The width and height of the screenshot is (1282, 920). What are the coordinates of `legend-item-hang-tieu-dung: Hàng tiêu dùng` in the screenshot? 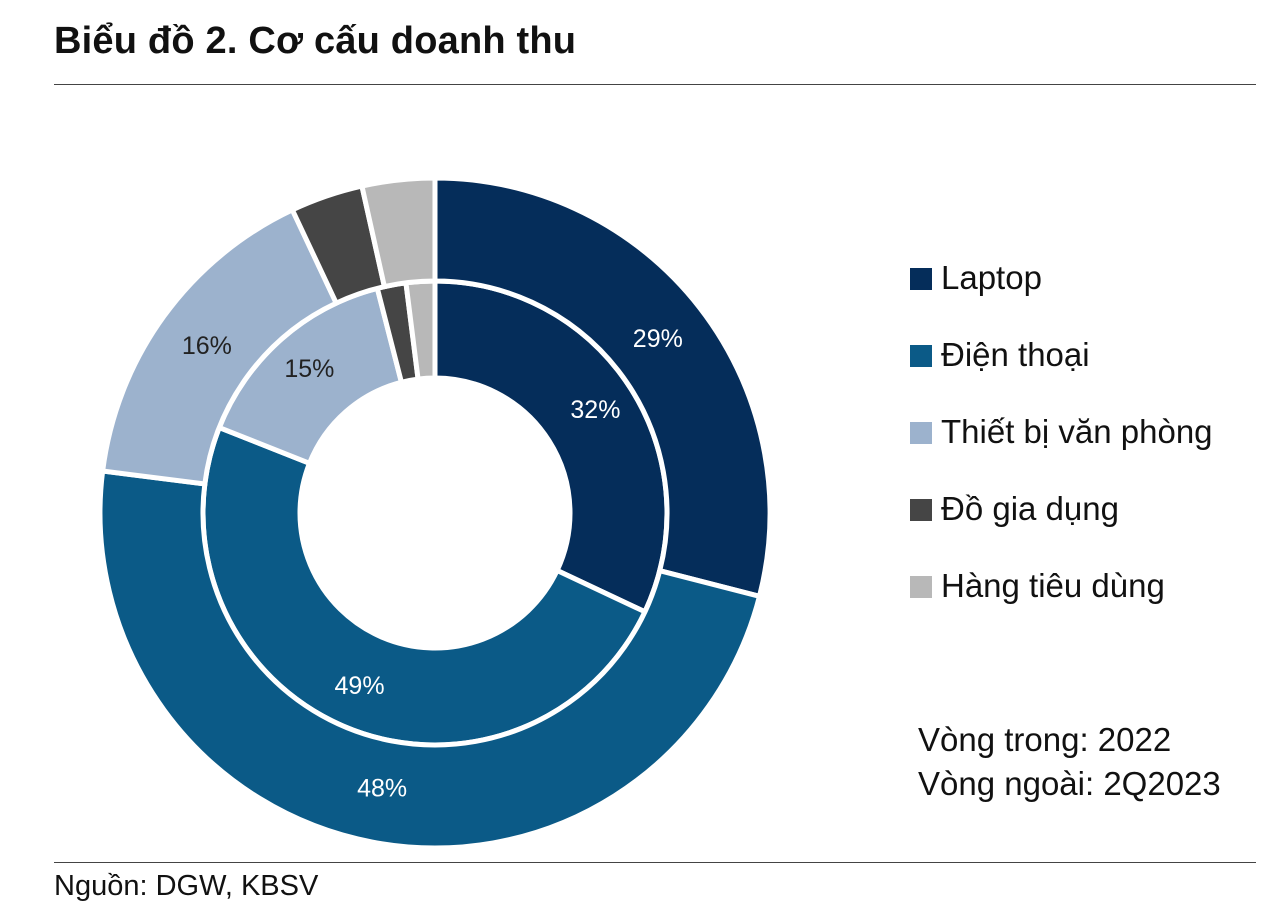 It's located at (1061, 600).